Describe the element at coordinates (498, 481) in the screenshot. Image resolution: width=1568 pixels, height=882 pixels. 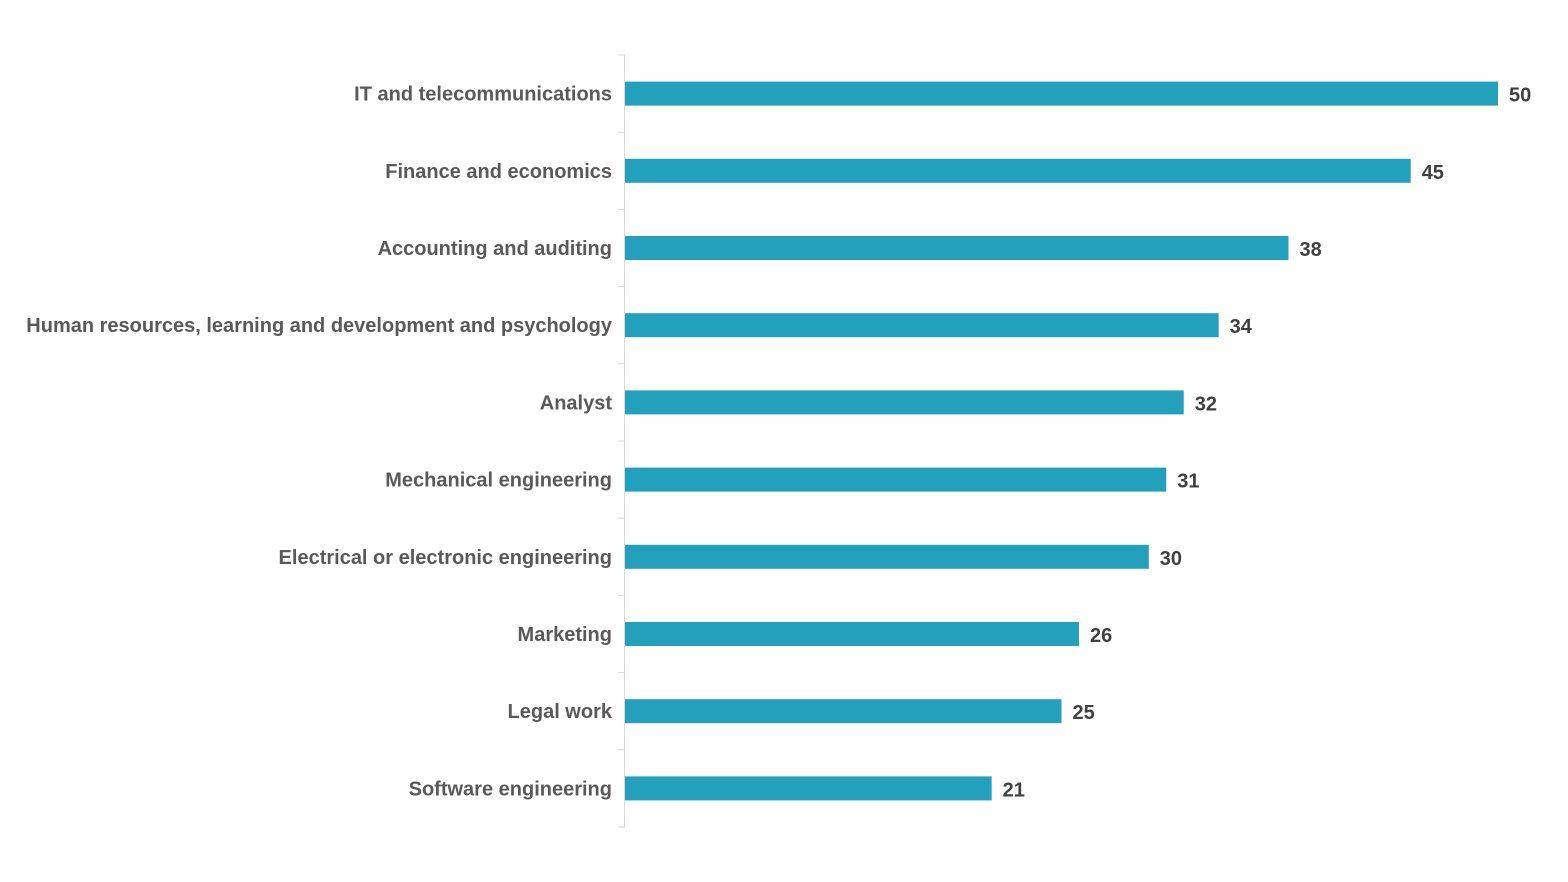
I see `category-label: Mechanical engineering` at that location.